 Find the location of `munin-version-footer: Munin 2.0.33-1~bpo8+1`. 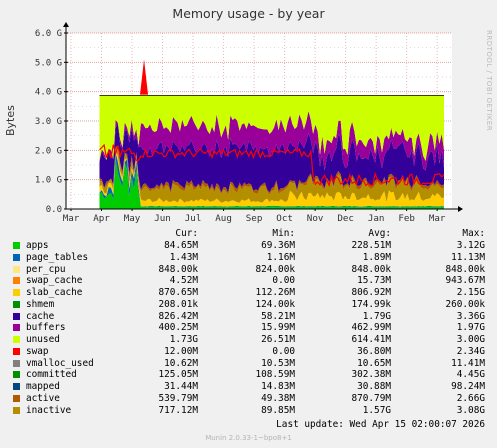

munin-version-footer: Munin 2.0.33-1~bpo8+1 is located at coordinates (248, 438).